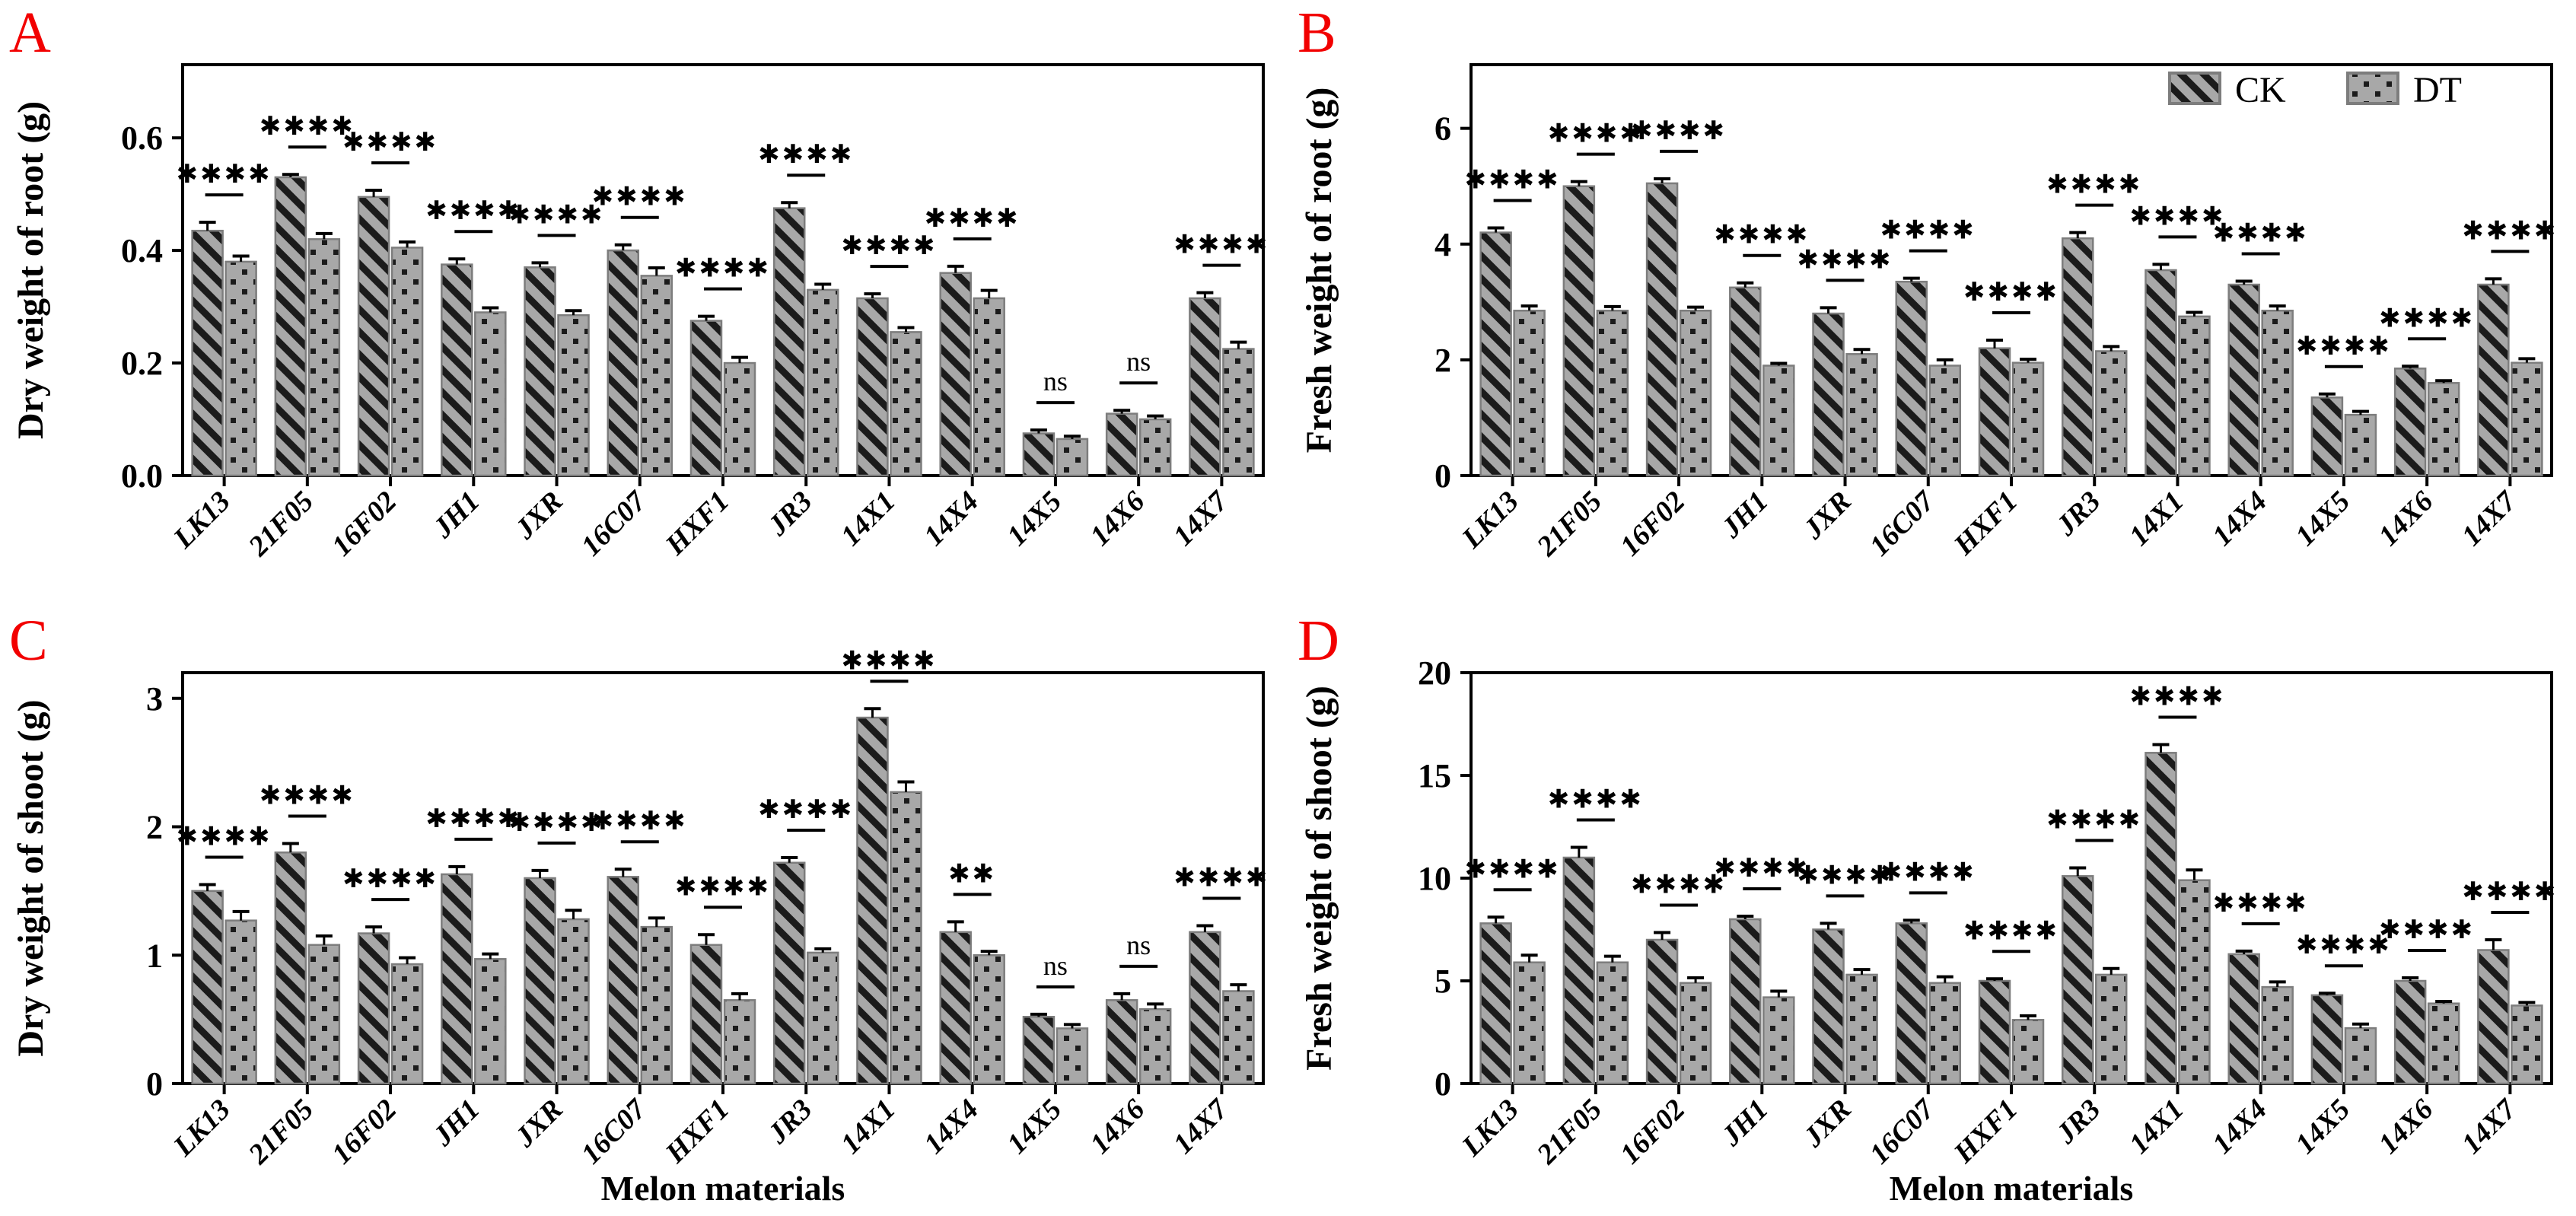 This screenshot has width=2576, height=1216. Describe the element at coordinates (30, 33) in the screenshot. I see `panel-letter: A` at that location.